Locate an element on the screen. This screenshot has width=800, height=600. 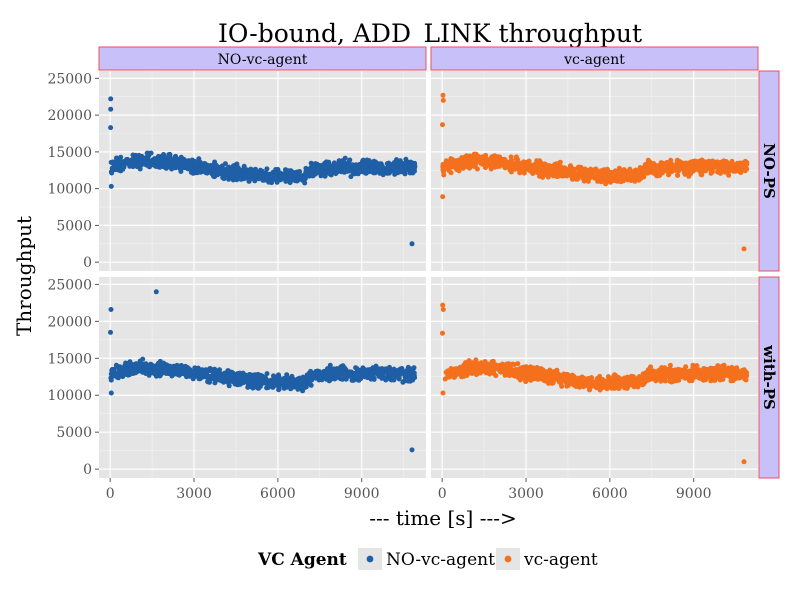
row-strip-label: with-PS is located at coordinates (769, 377).